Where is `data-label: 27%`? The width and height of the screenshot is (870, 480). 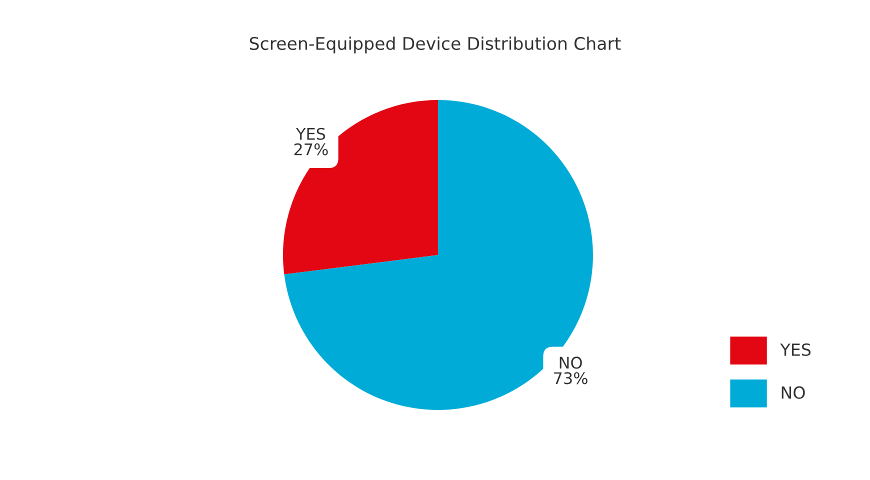
data-label: 27% is located at coordinates (311, 149).